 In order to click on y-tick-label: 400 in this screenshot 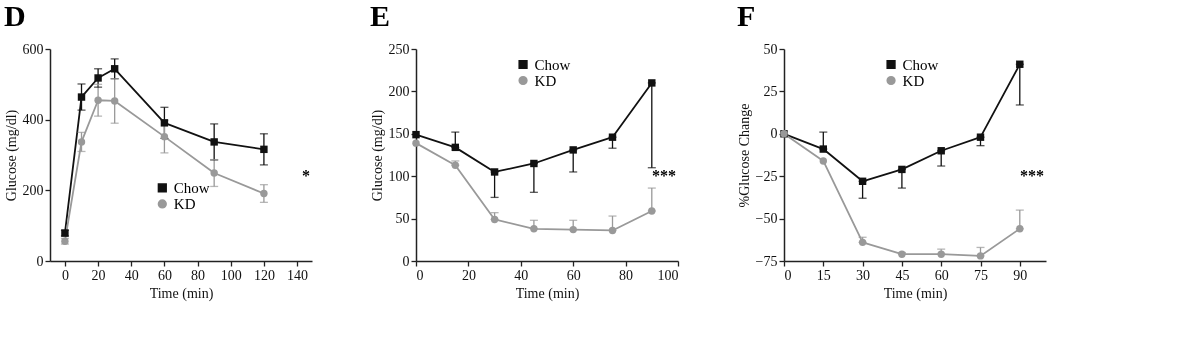, I will do `click(33, 120)`.